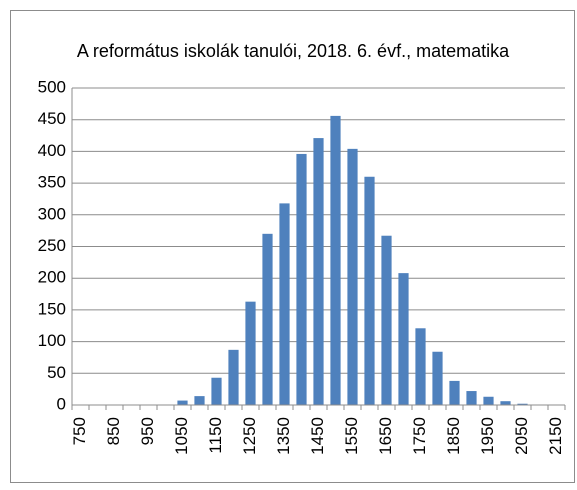  What do you see at coordinates (113, 431) in the screenshot?
I see `x-tick-label: 850` at bounding box center [113, 431].